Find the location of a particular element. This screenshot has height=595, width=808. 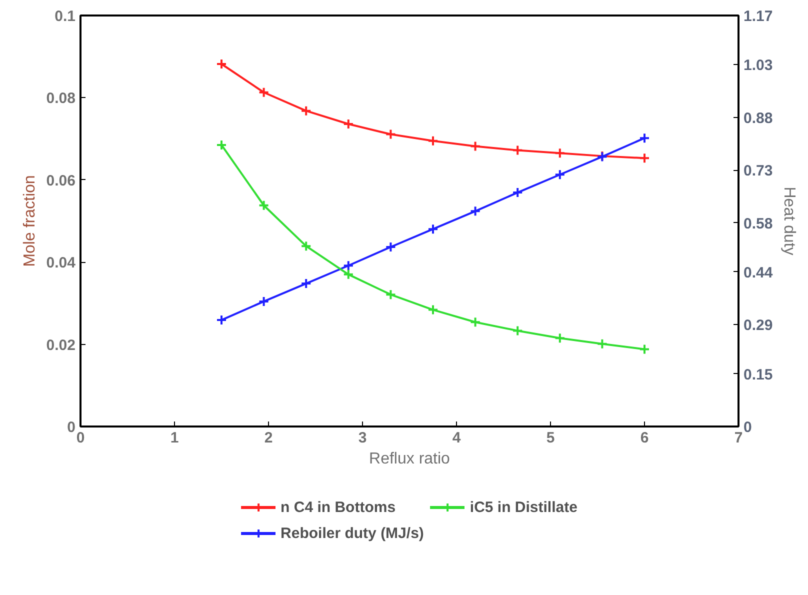

y2-tick-label: 0 is located at coordinates (748, 427).